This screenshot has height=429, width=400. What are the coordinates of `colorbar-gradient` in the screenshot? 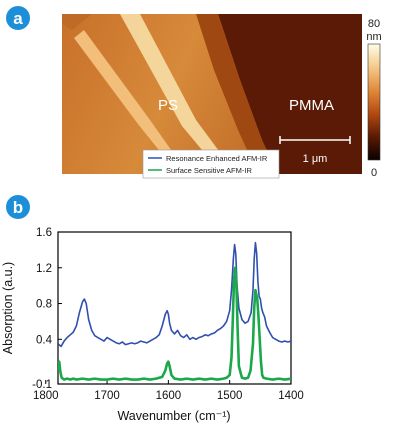 It's located at (374, 102).